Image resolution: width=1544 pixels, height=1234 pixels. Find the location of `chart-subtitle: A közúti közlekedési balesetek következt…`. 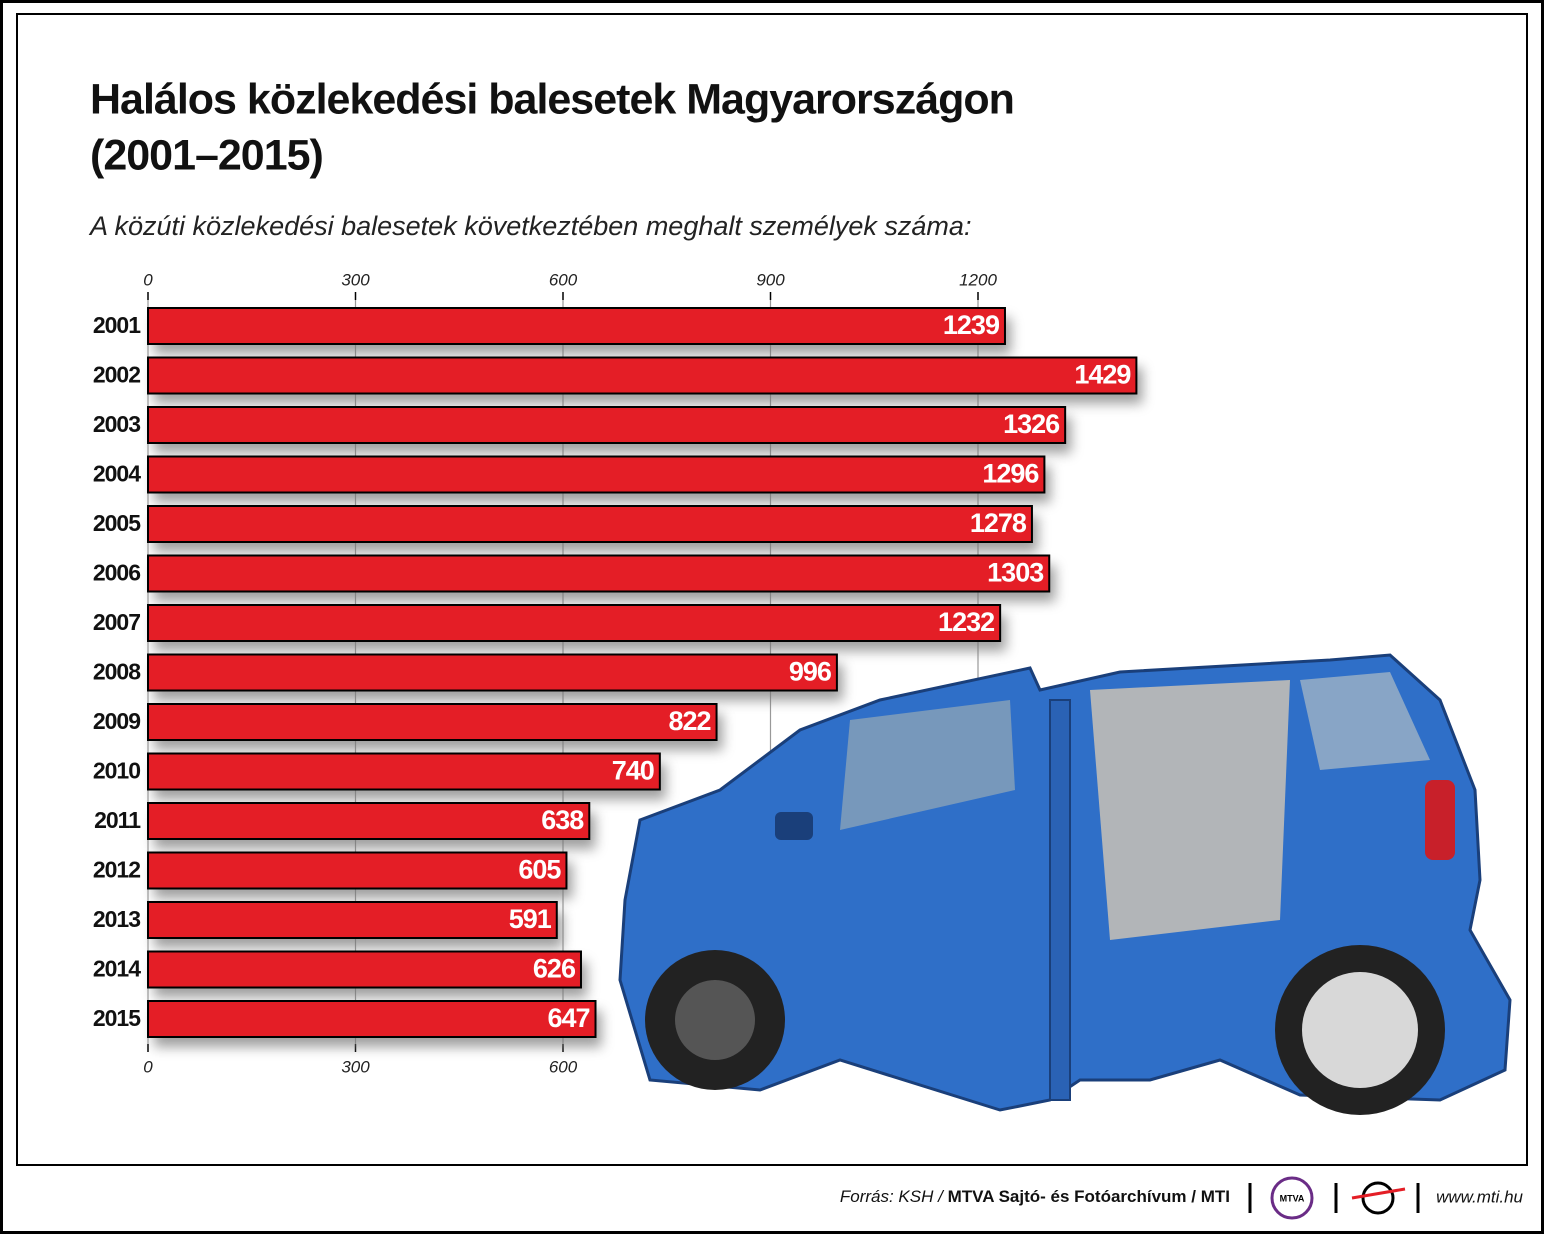

chart-subtitle: A közúti közlekedési balesetek következt… is located at coordinates (529, 226).